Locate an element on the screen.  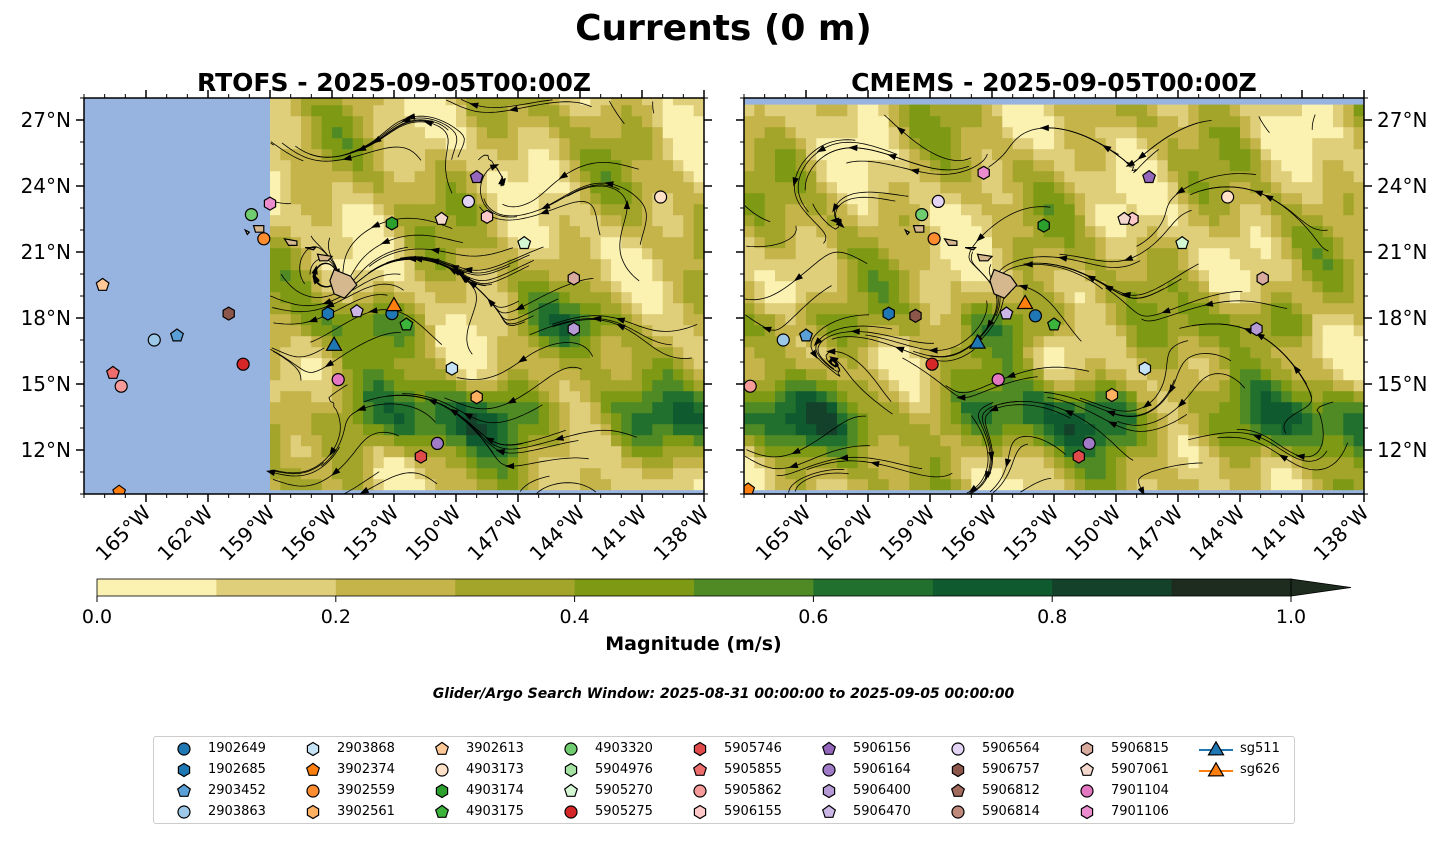
legend-label: 3902559 is located at coordinates (366, 790).